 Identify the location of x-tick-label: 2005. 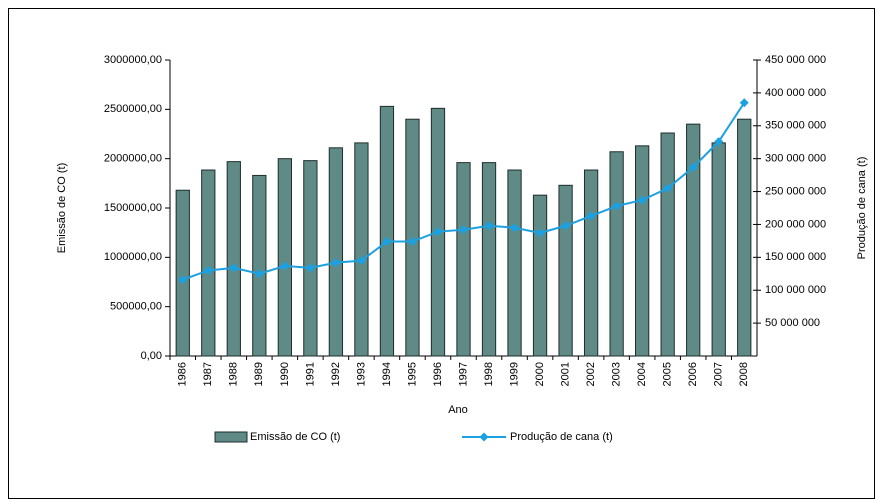
(668, 374).